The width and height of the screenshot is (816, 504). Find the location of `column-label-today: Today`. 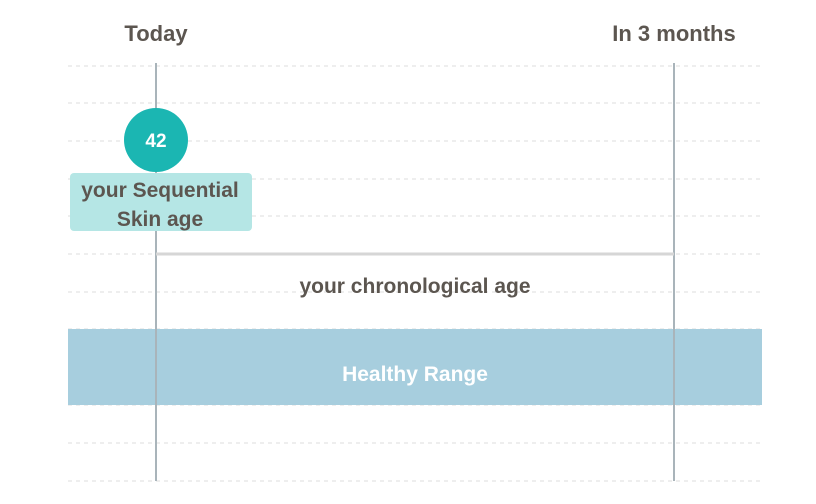

column-label-today: Today is located at coordinates (156, 33).